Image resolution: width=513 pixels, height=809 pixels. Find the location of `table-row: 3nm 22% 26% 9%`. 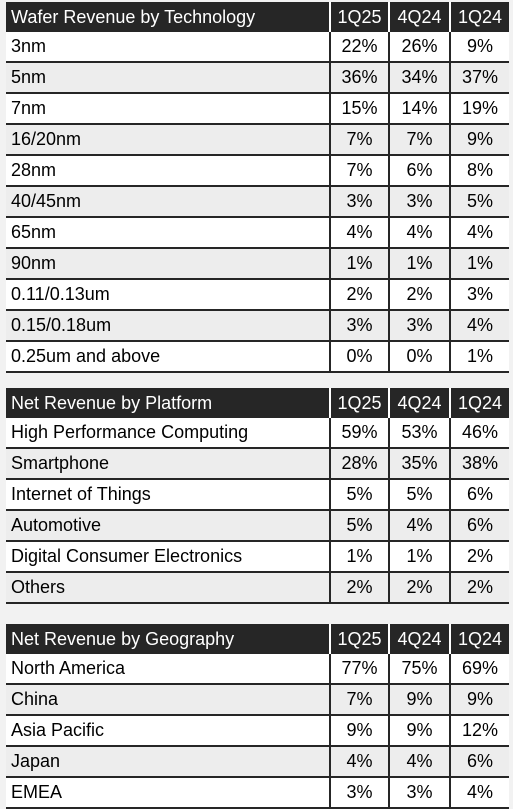

table-row: 3nm 22% 26% 9% is located at coordinates (257, 47).